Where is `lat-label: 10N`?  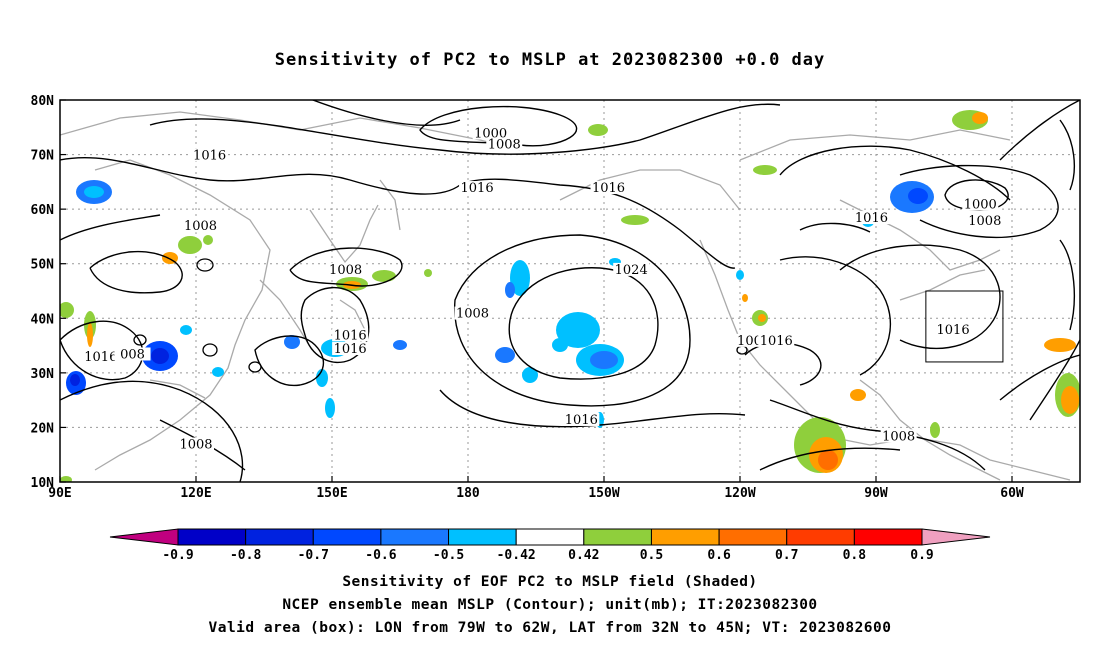
lat-label: 10N is located at coordinates (43, 483).